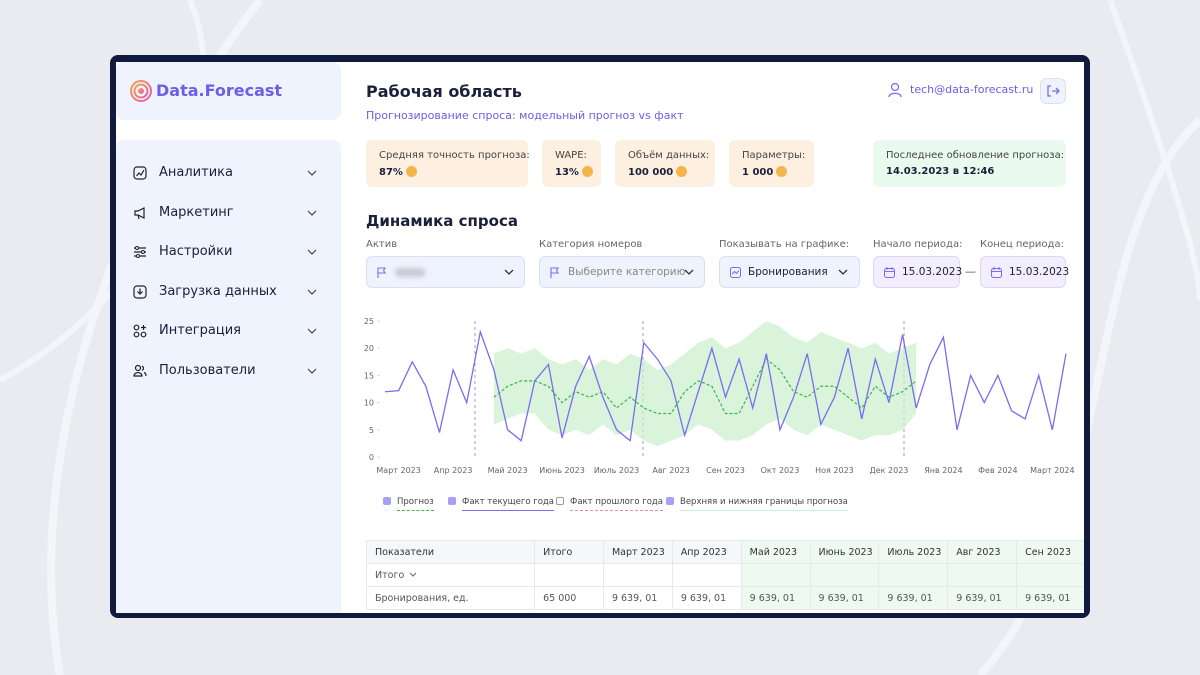  What do you see at coordinates (228, 174) in the screenshot?
I see `nav-item: Аналитика` at bounding box center [228, 174].